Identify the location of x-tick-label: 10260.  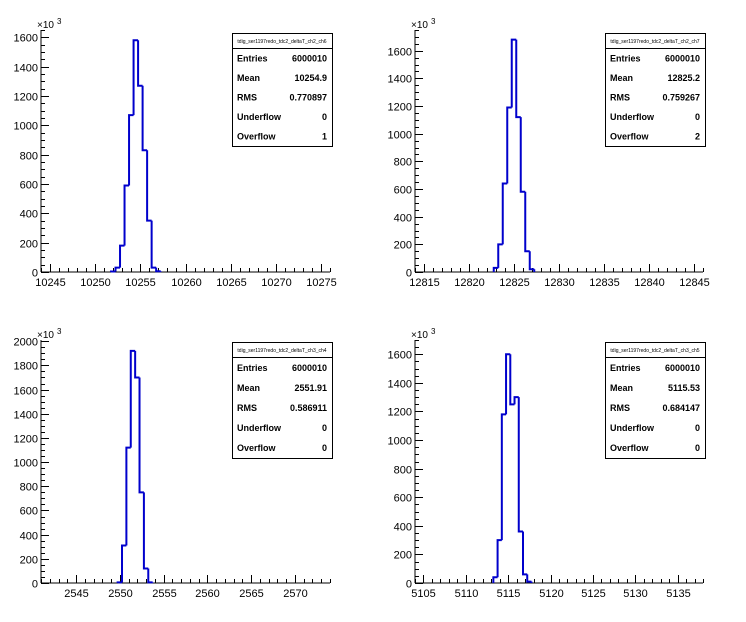
(186, 283).